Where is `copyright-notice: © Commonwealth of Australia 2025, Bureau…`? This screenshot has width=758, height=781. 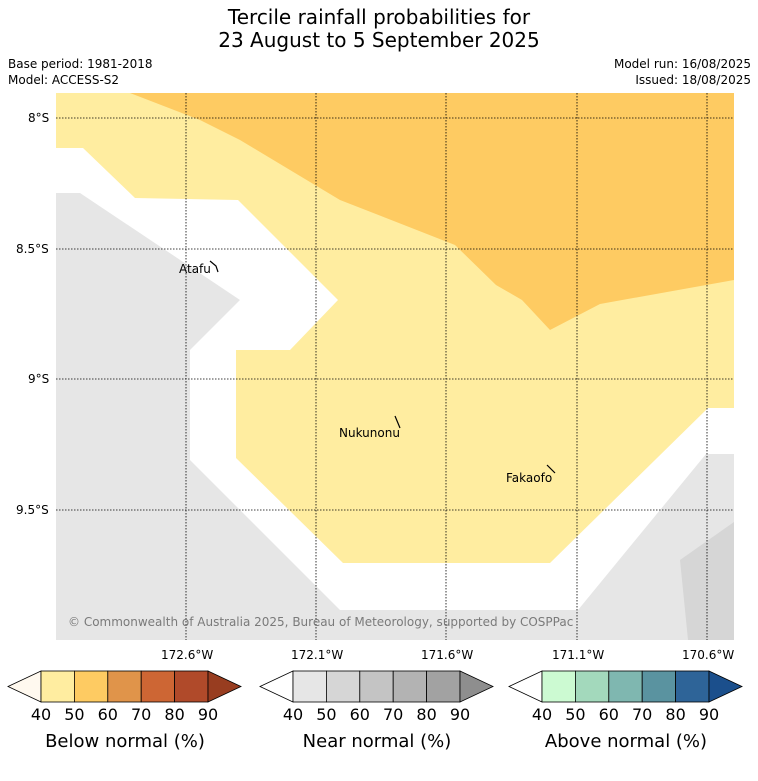 copyright-notice: © Commonwealth of Australia 2025, Bureau… is located at coordinates (321, 622).